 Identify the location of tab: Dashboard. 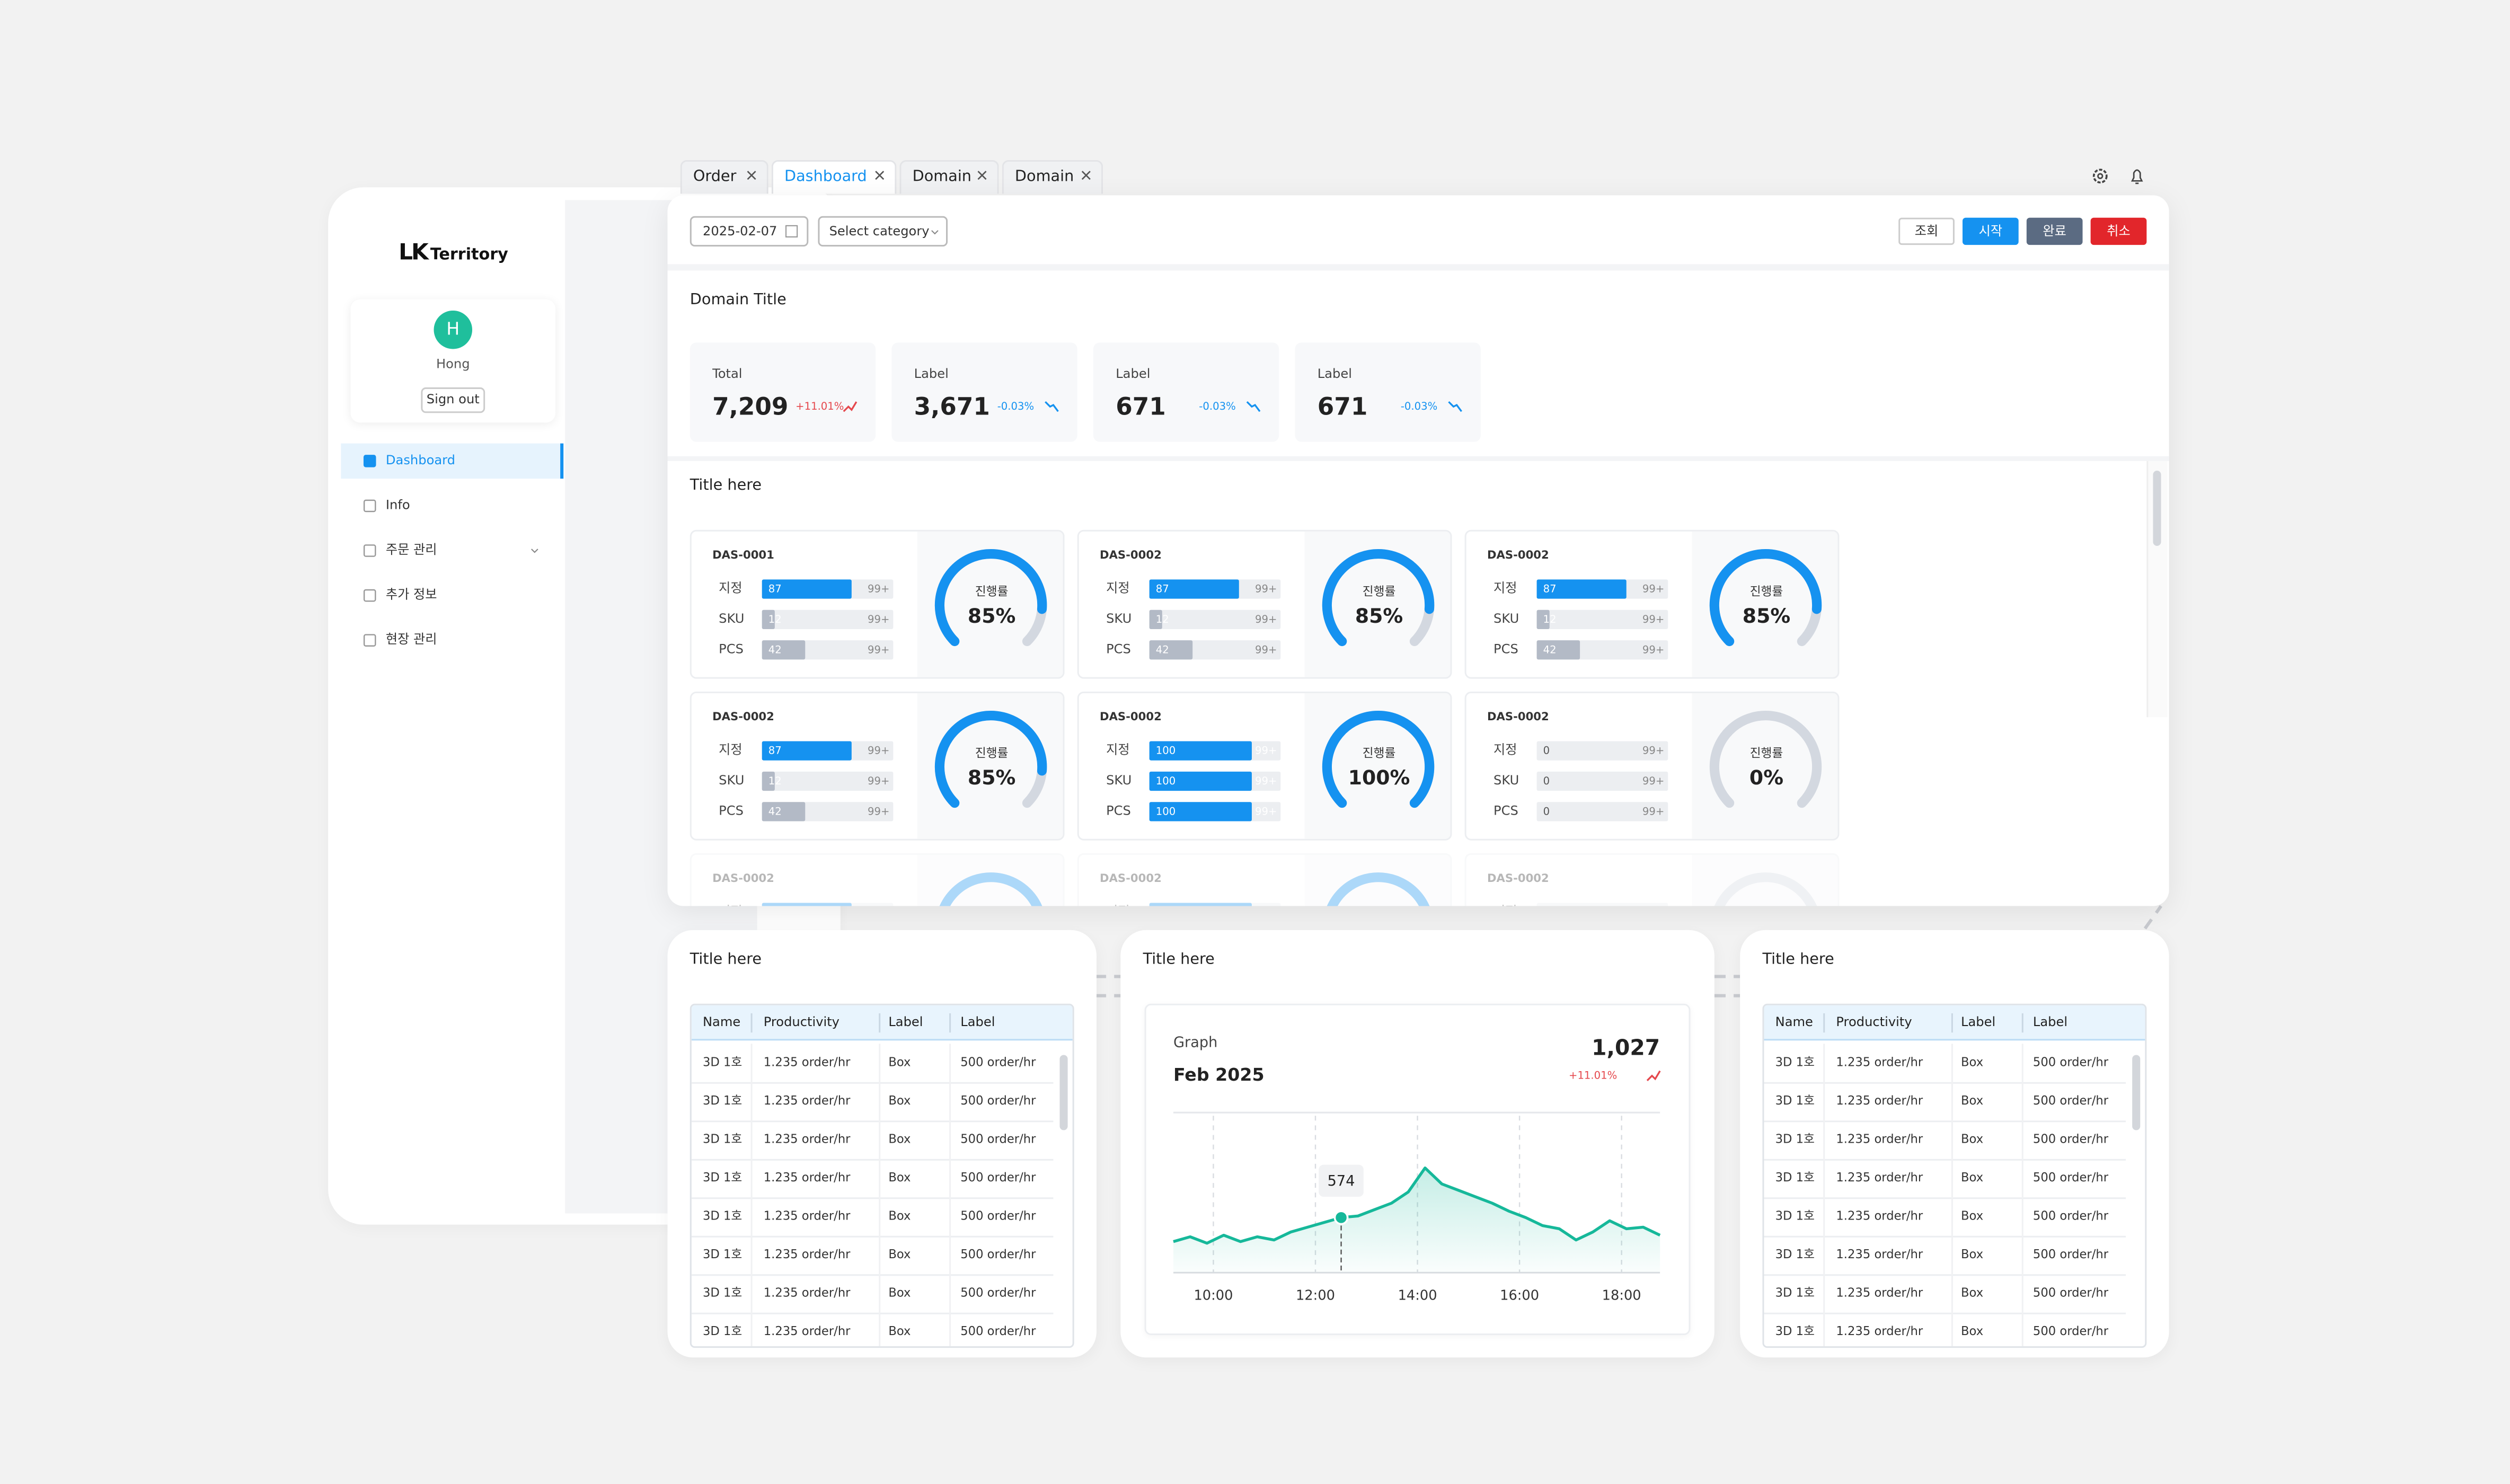
(834, 177).